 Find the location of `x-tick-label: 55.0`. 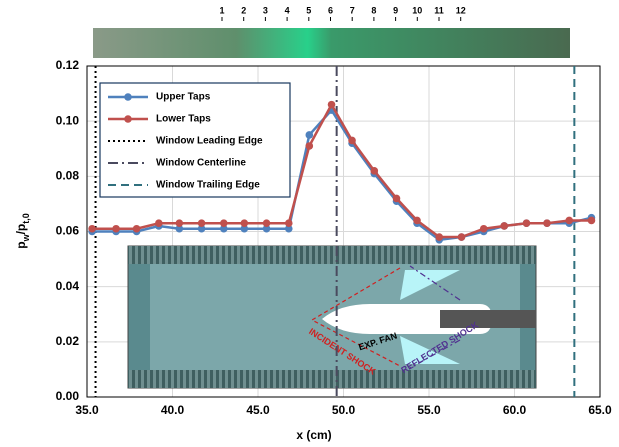

x-tick-label: 55.0 is located at coordinates (429, 410).